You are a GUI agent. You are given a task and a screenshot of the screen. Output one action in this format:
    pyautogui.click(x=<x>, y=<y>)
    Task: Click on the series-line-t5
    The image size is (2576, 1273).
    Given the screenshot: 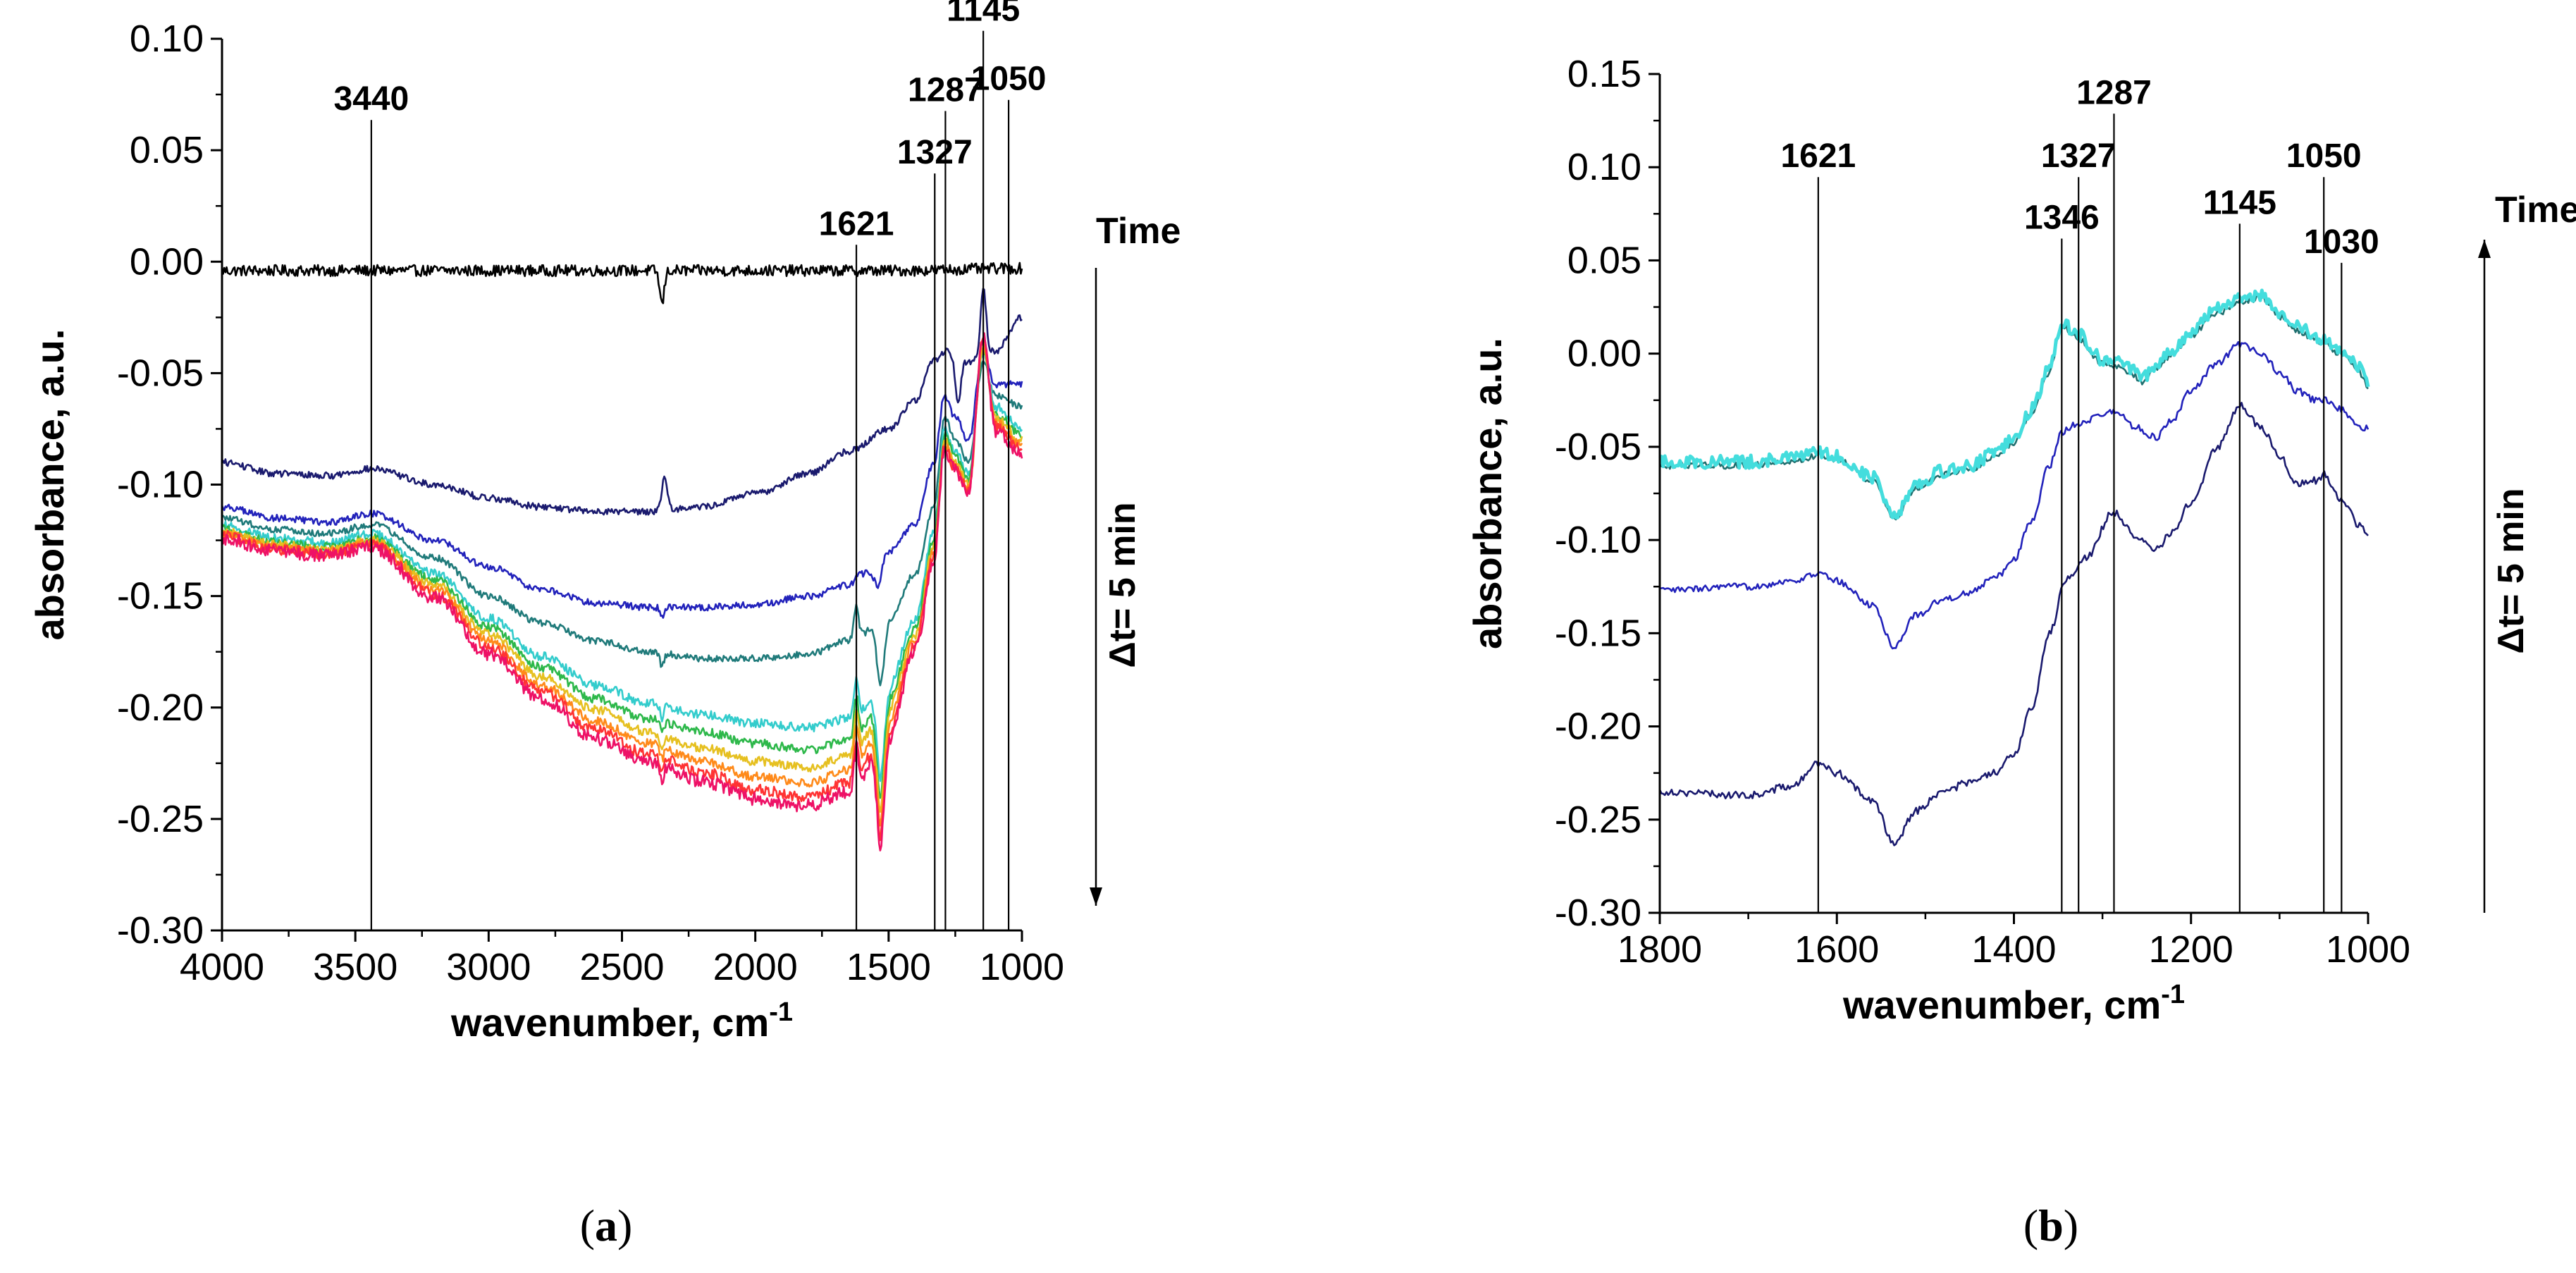 What is the action you would take?
    pyautogui.click(x=622, y=573)
    